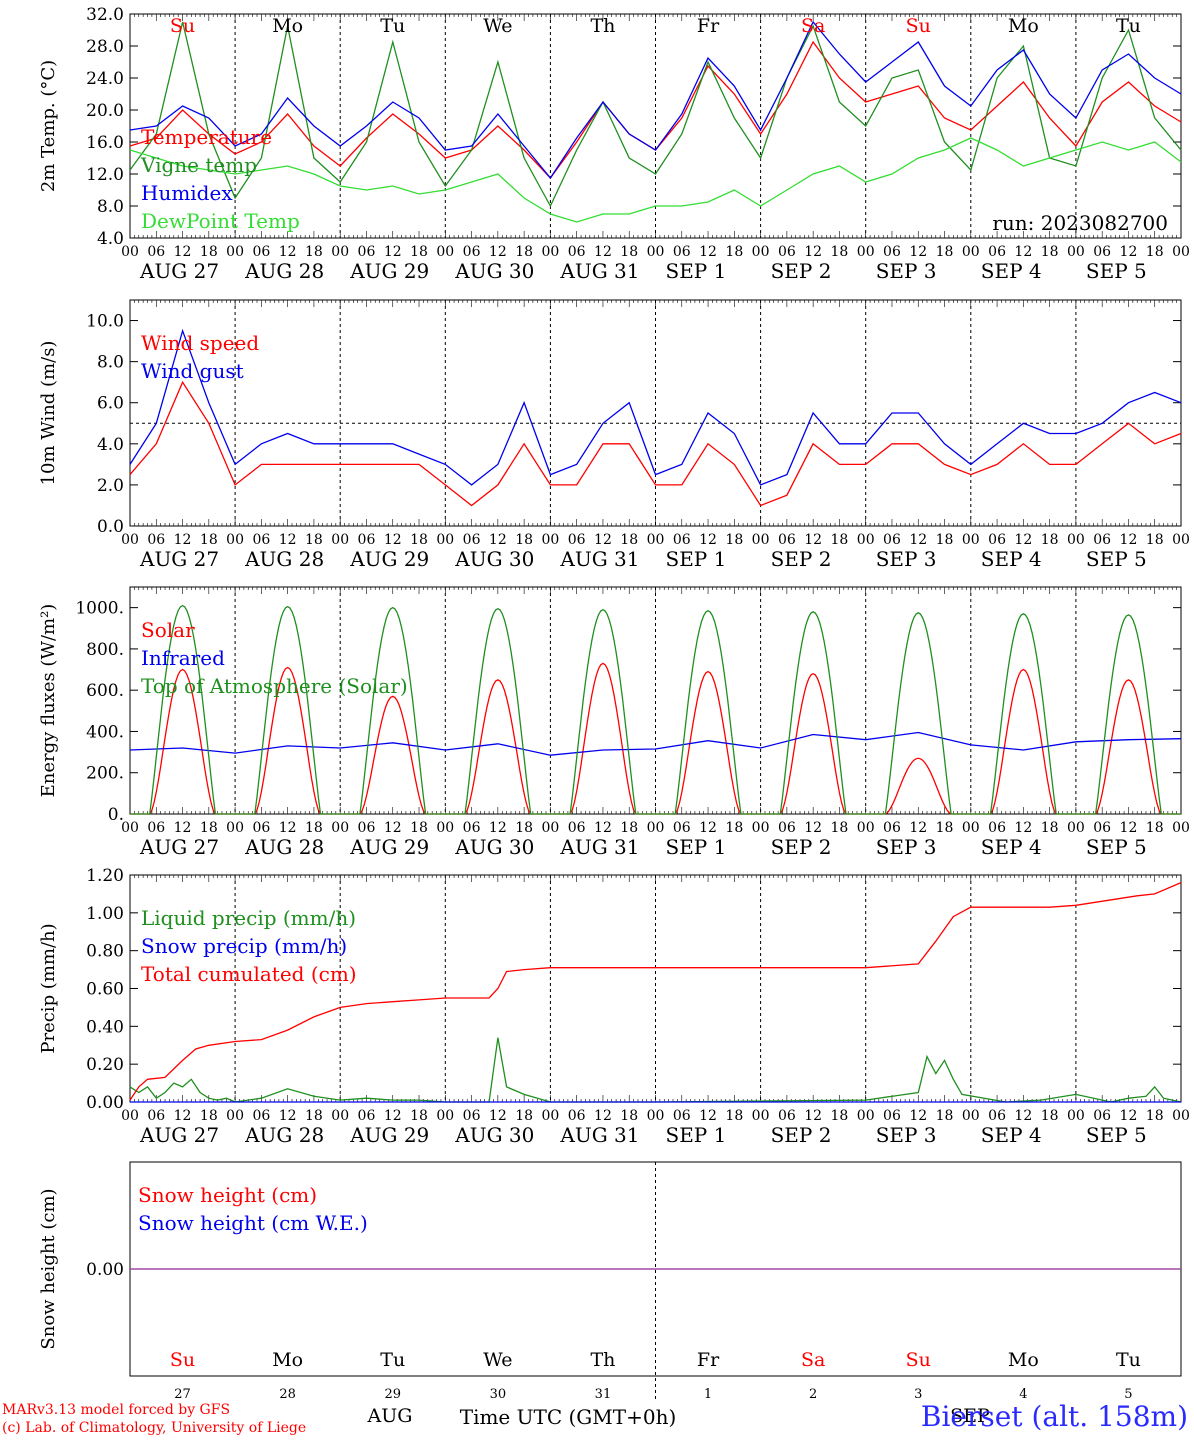 The image size is (1194, 1444). Describe the element at coordinates (110, 445) in the screenshot. I see `y-tick-label: 4.0` at that location.